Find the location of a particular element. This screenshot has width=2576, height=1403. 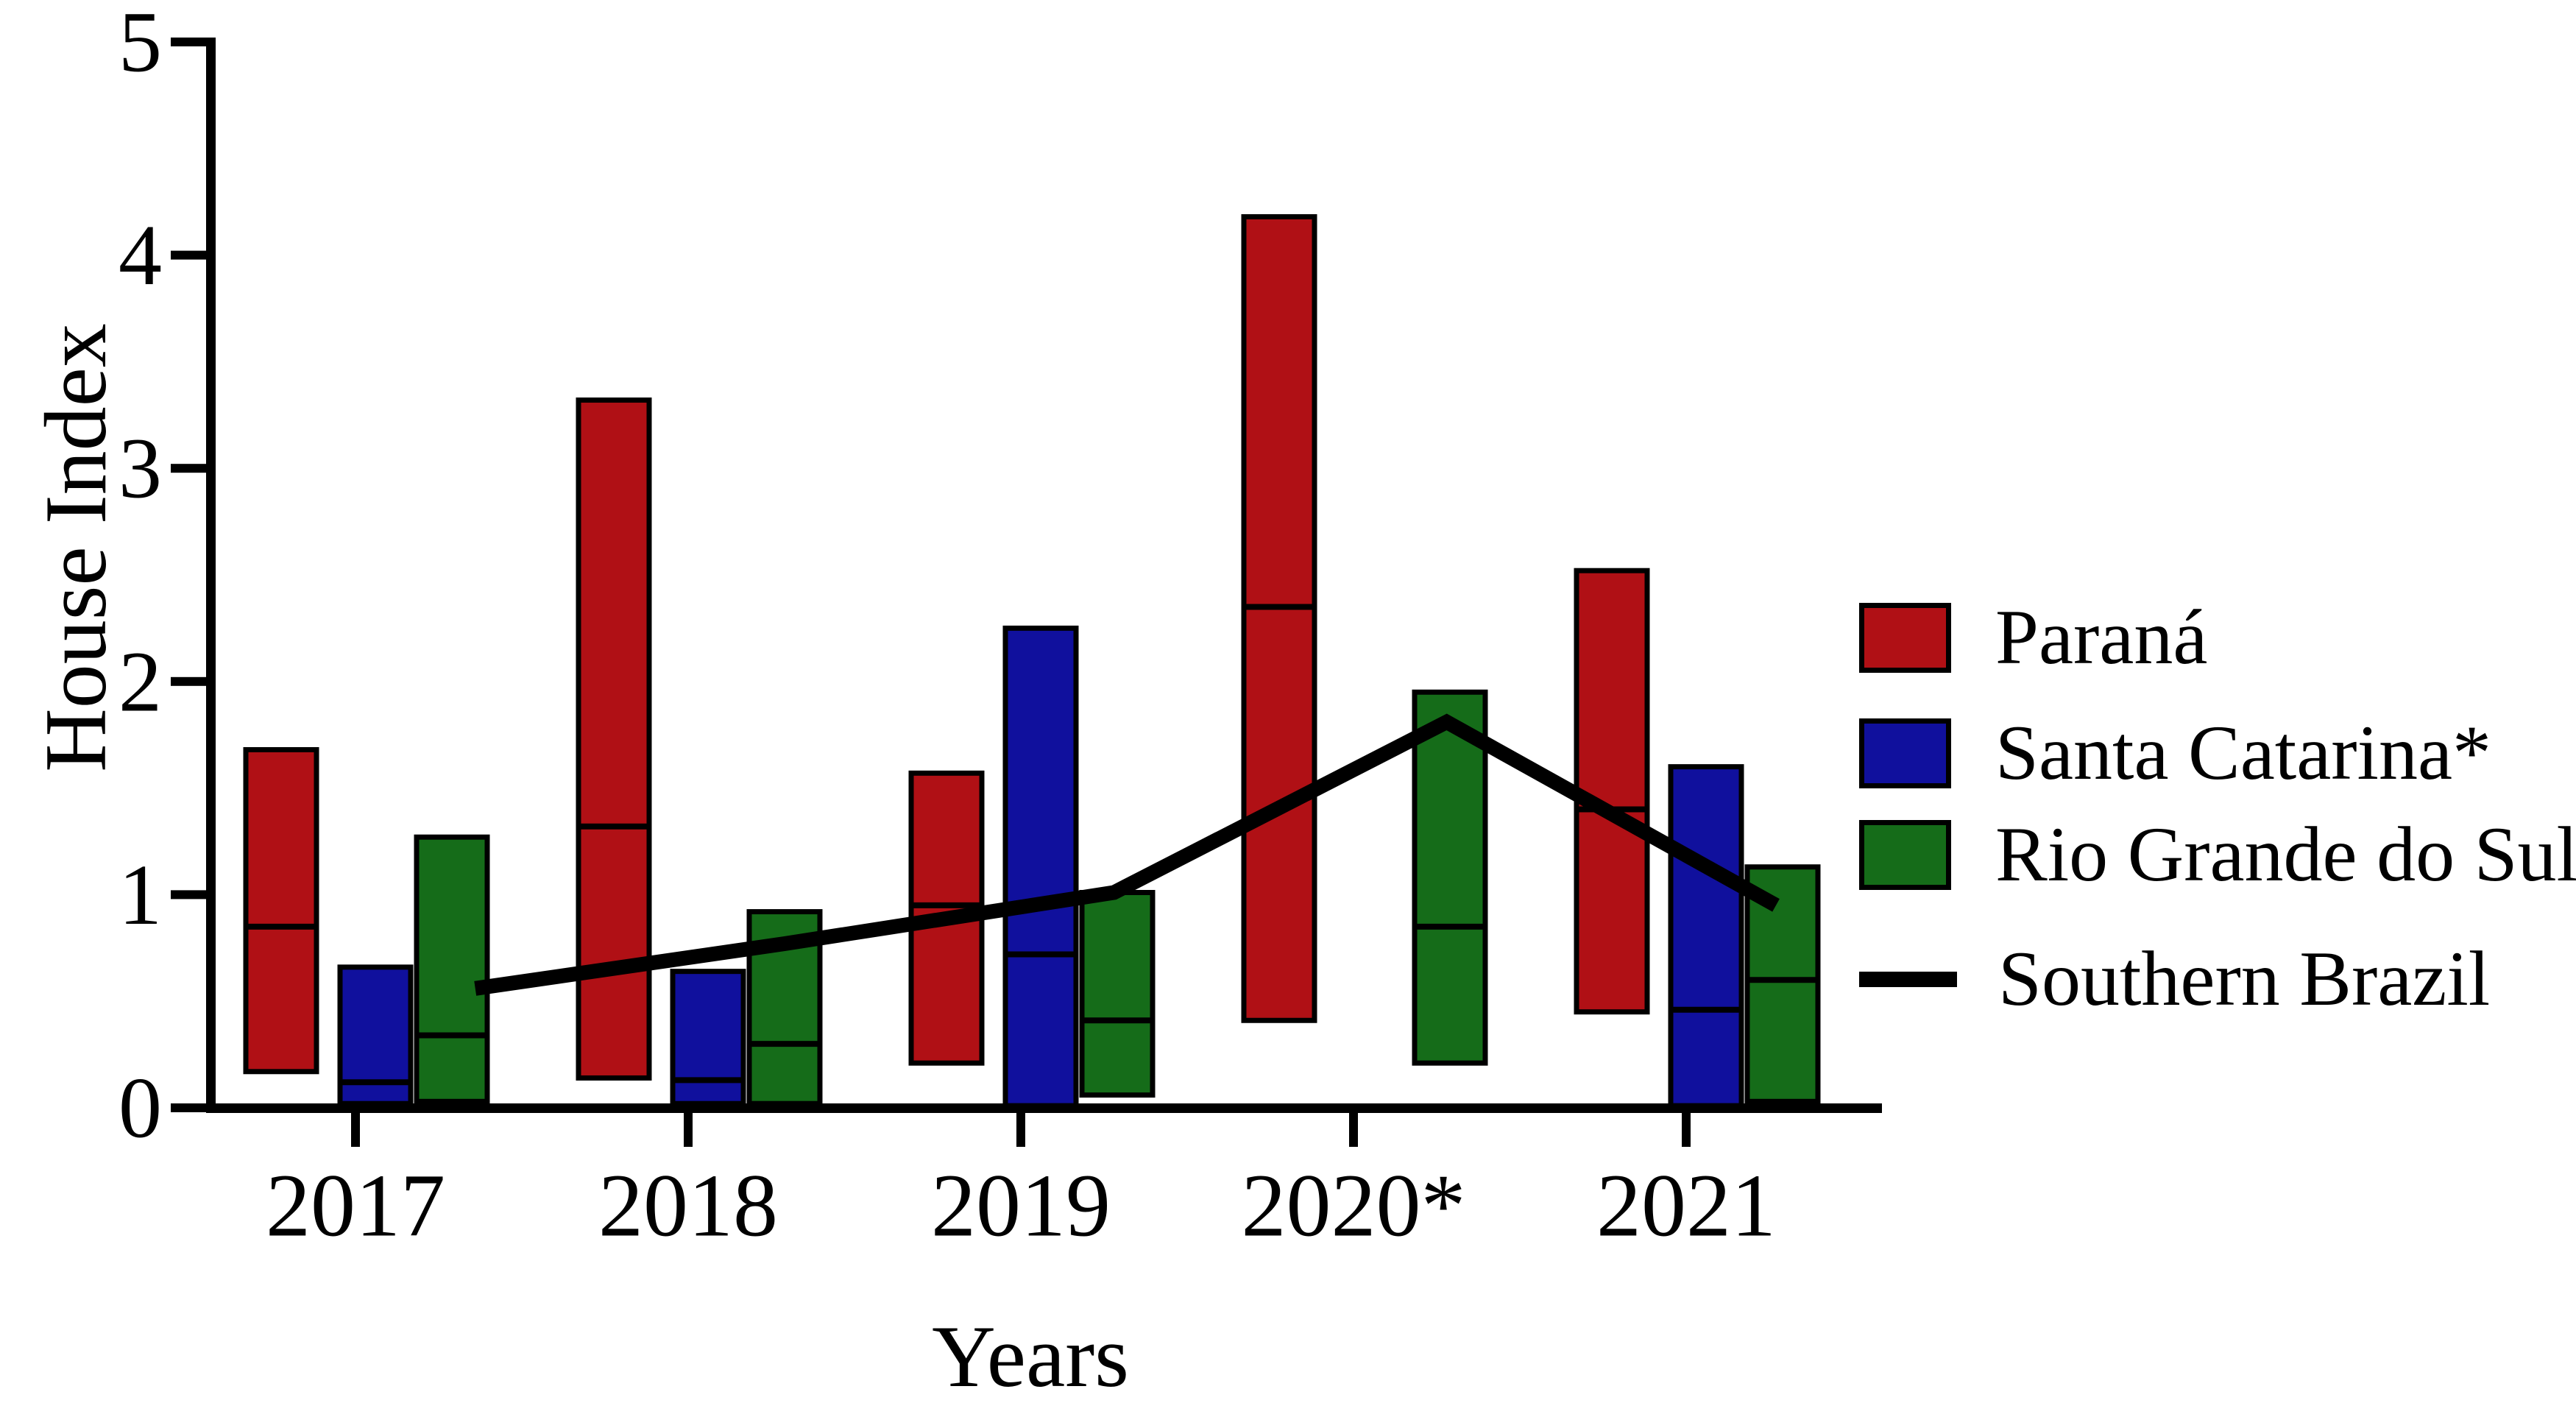

y-tick-label-3: 3 is located at coordinates (140, 468).